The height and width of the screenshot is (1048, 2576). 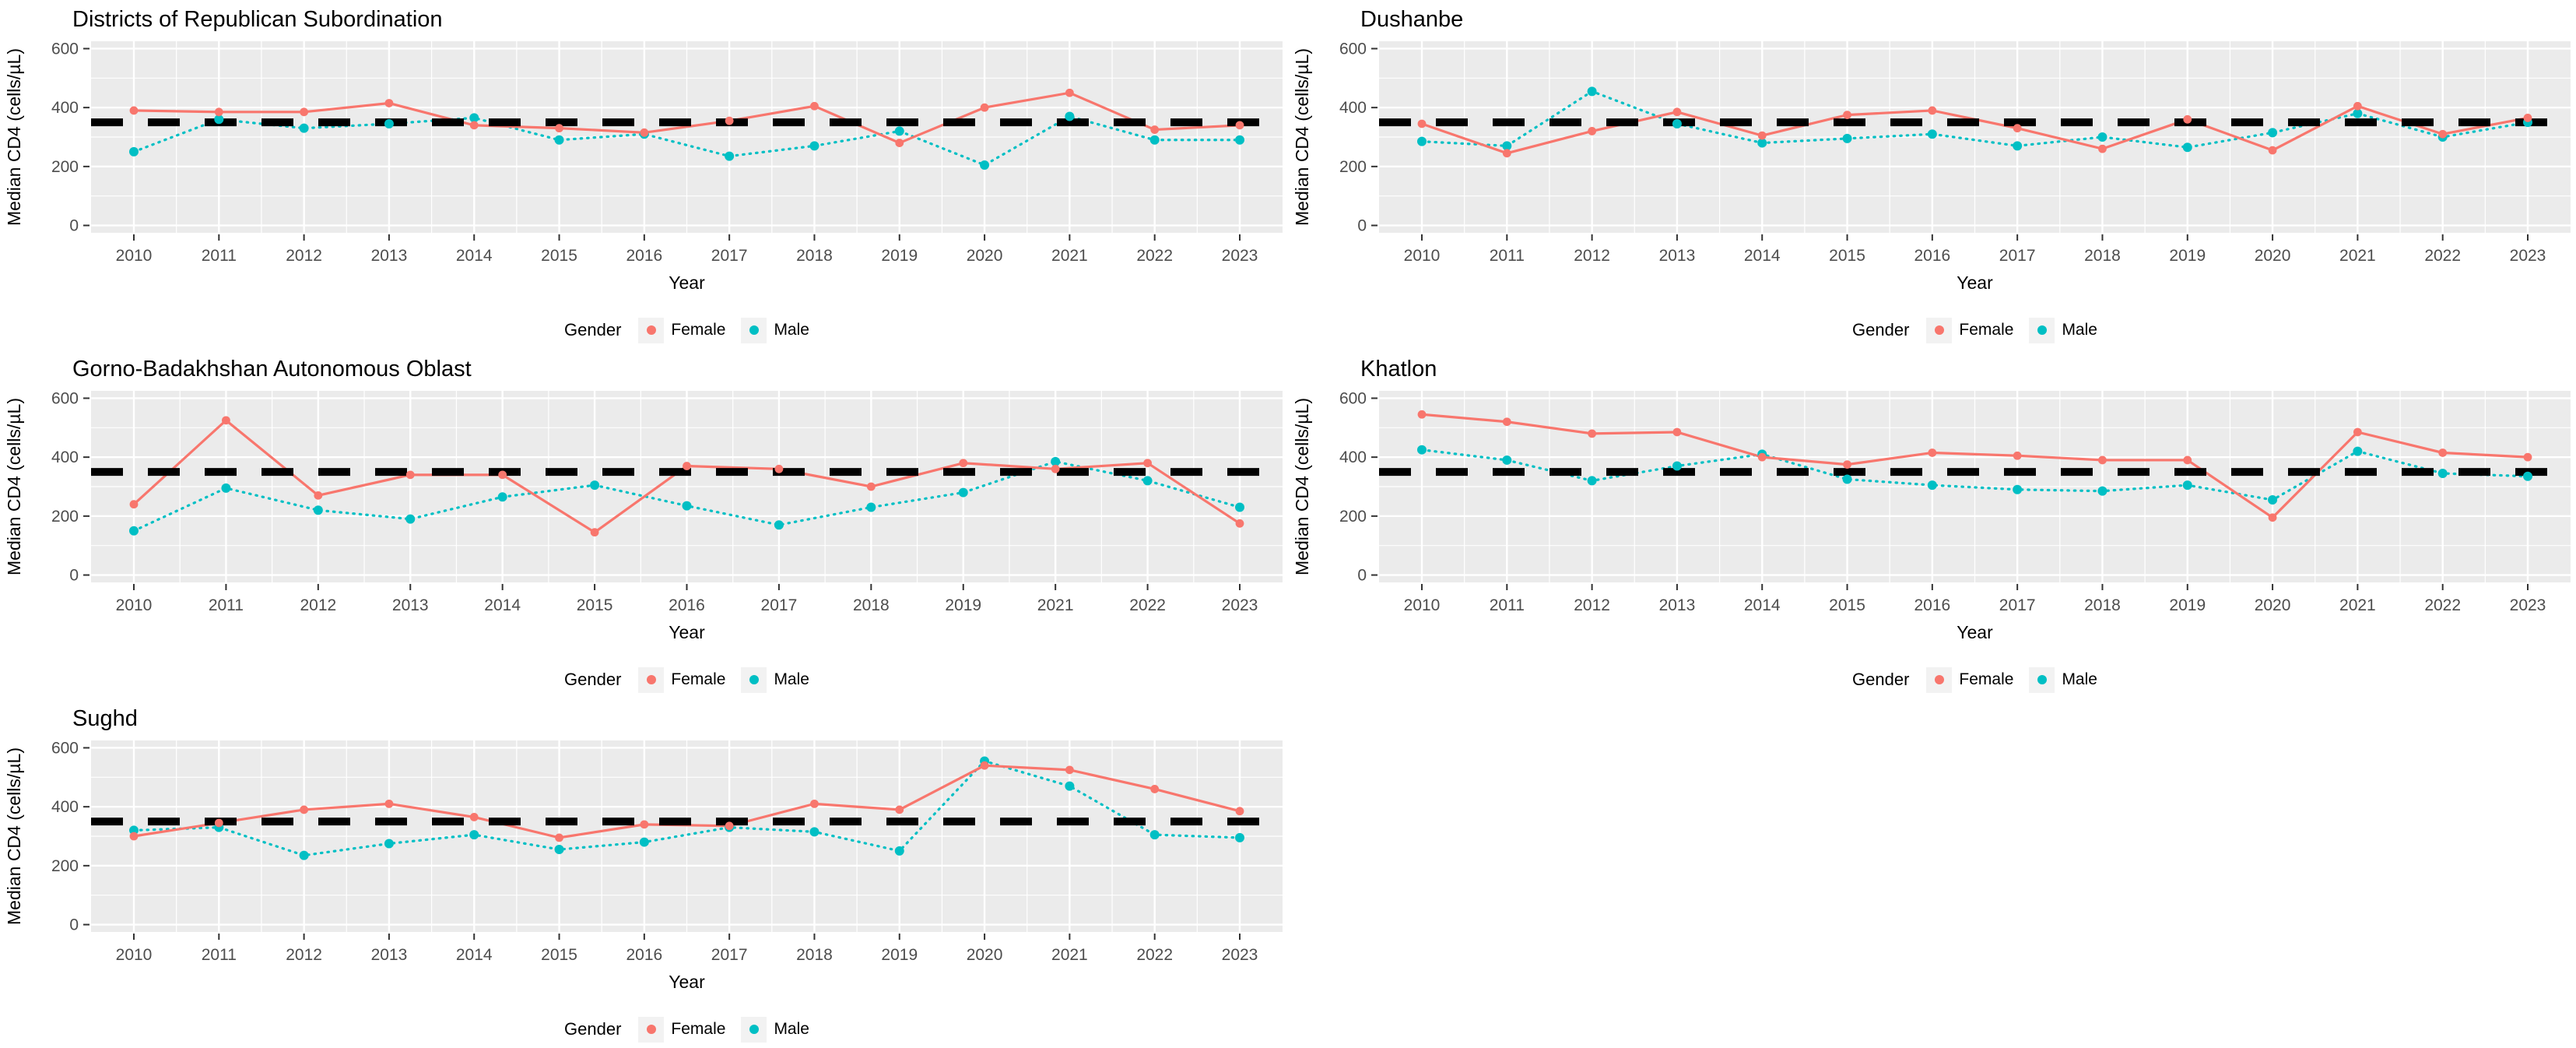 What do you see at coordinates (1592, 481) in the screenshot?
I see `male-point-2012` at bounding box center [1592, 481].